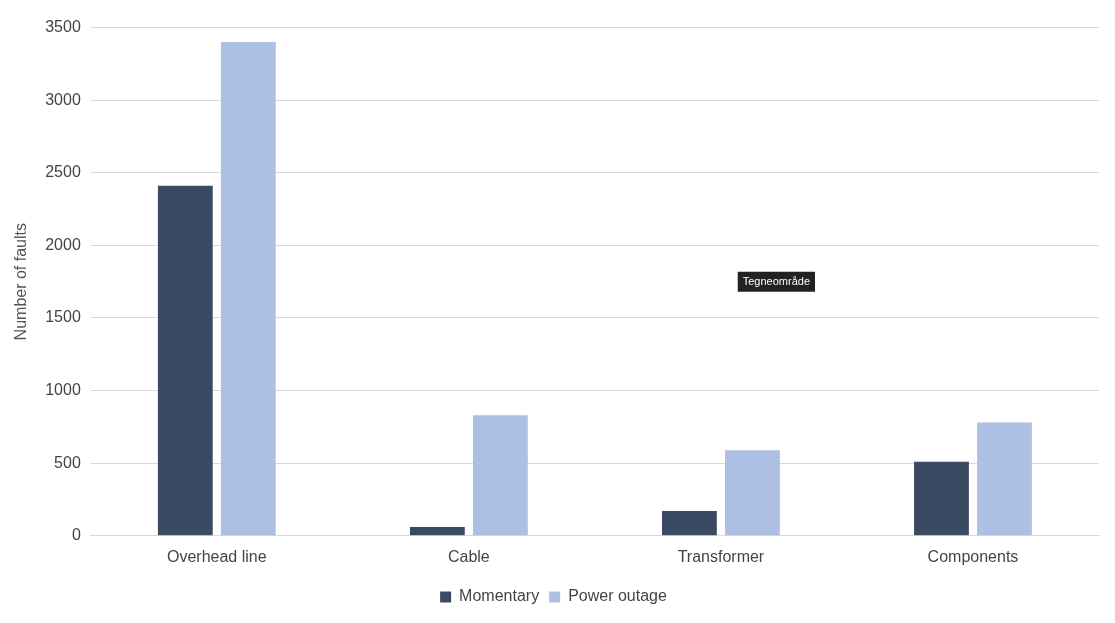  What do you see at coordinates (721, 556) in the screenshot?
I see `x-tick-label: Transformer` at bounding box center [721, 556].